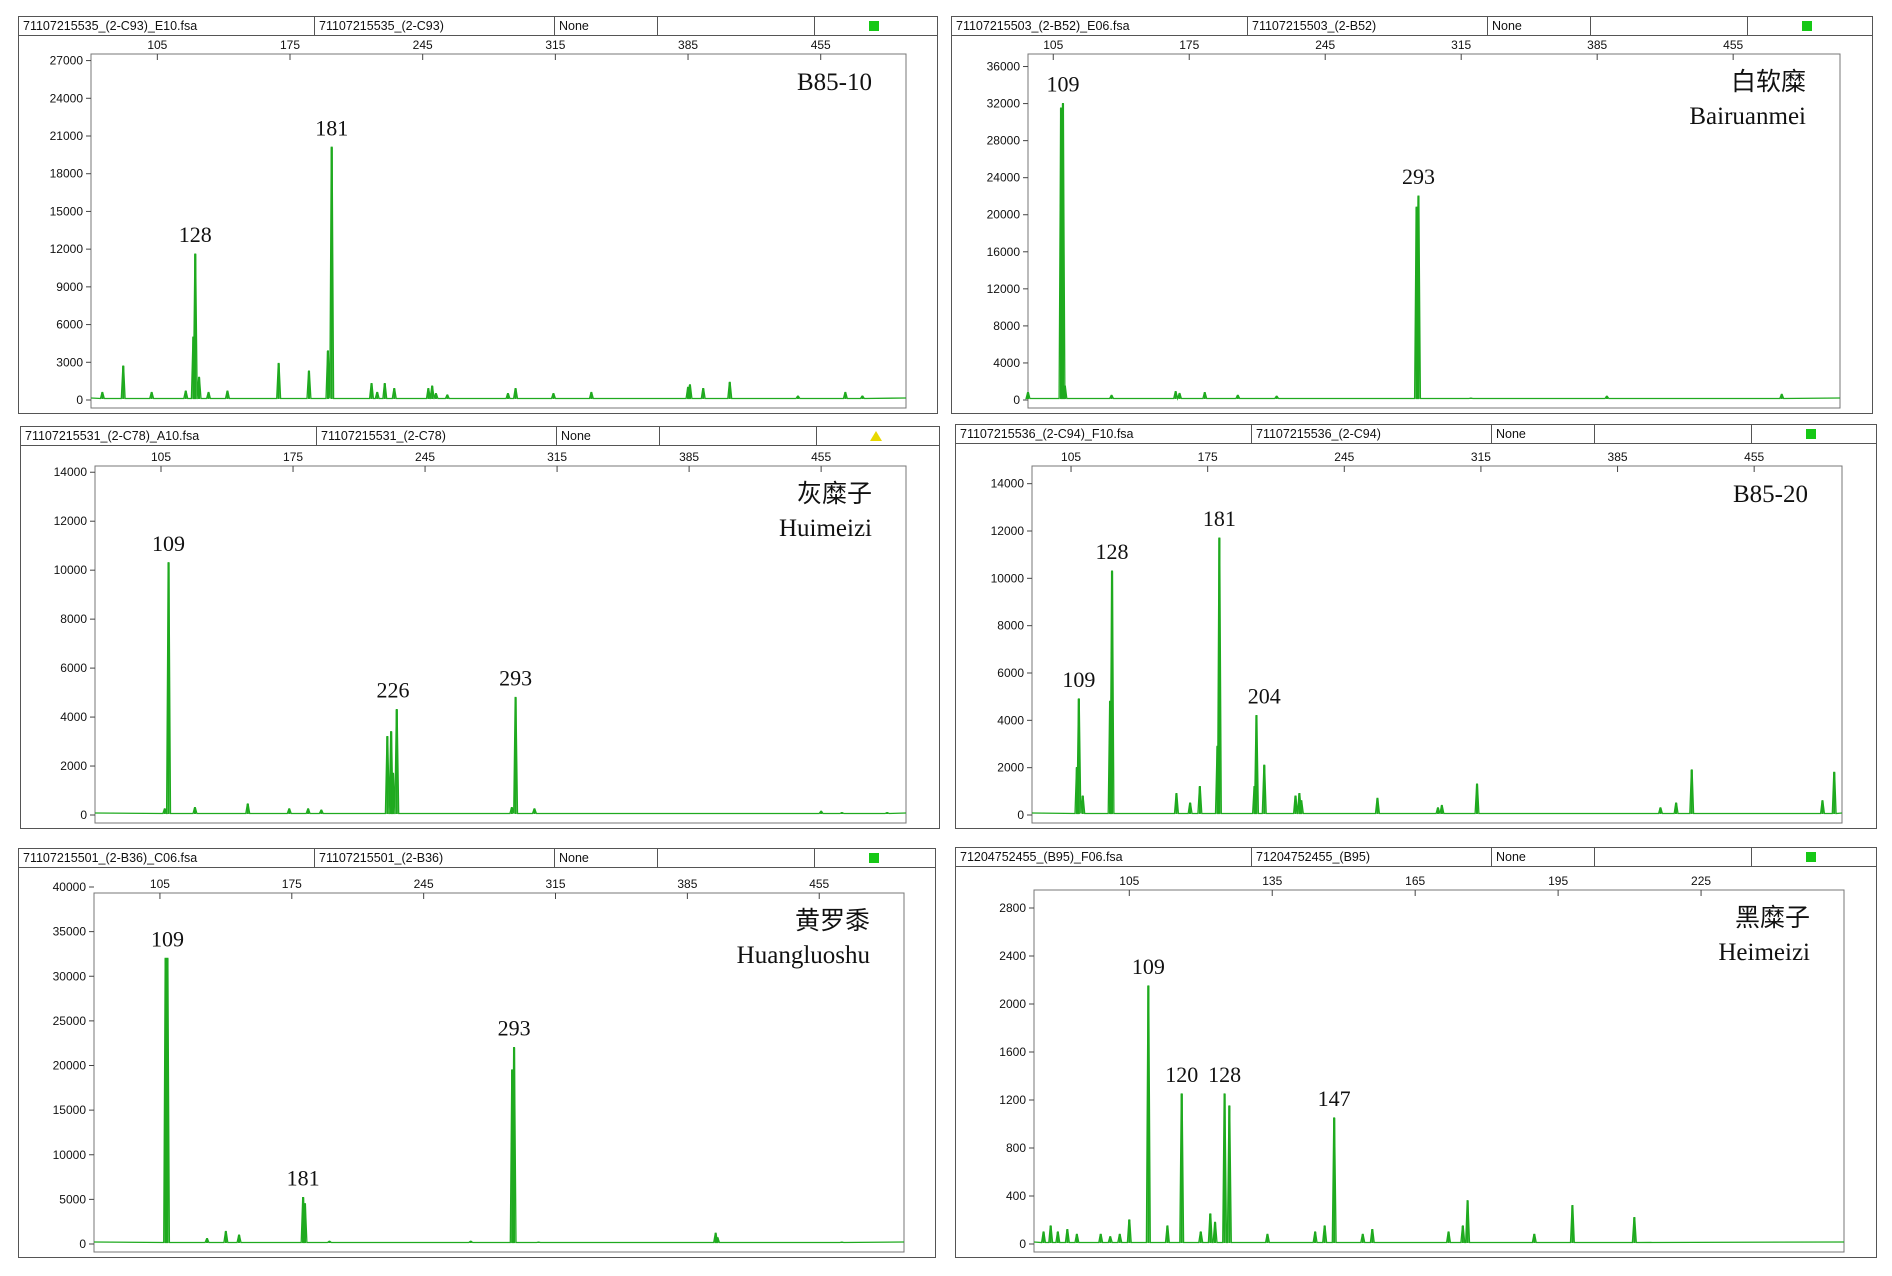 This screenshot has height=1276, width=1892. Describe the element at coordinates (876, 436) in the screenshot. I see `warning-triangle-icon` at that location.